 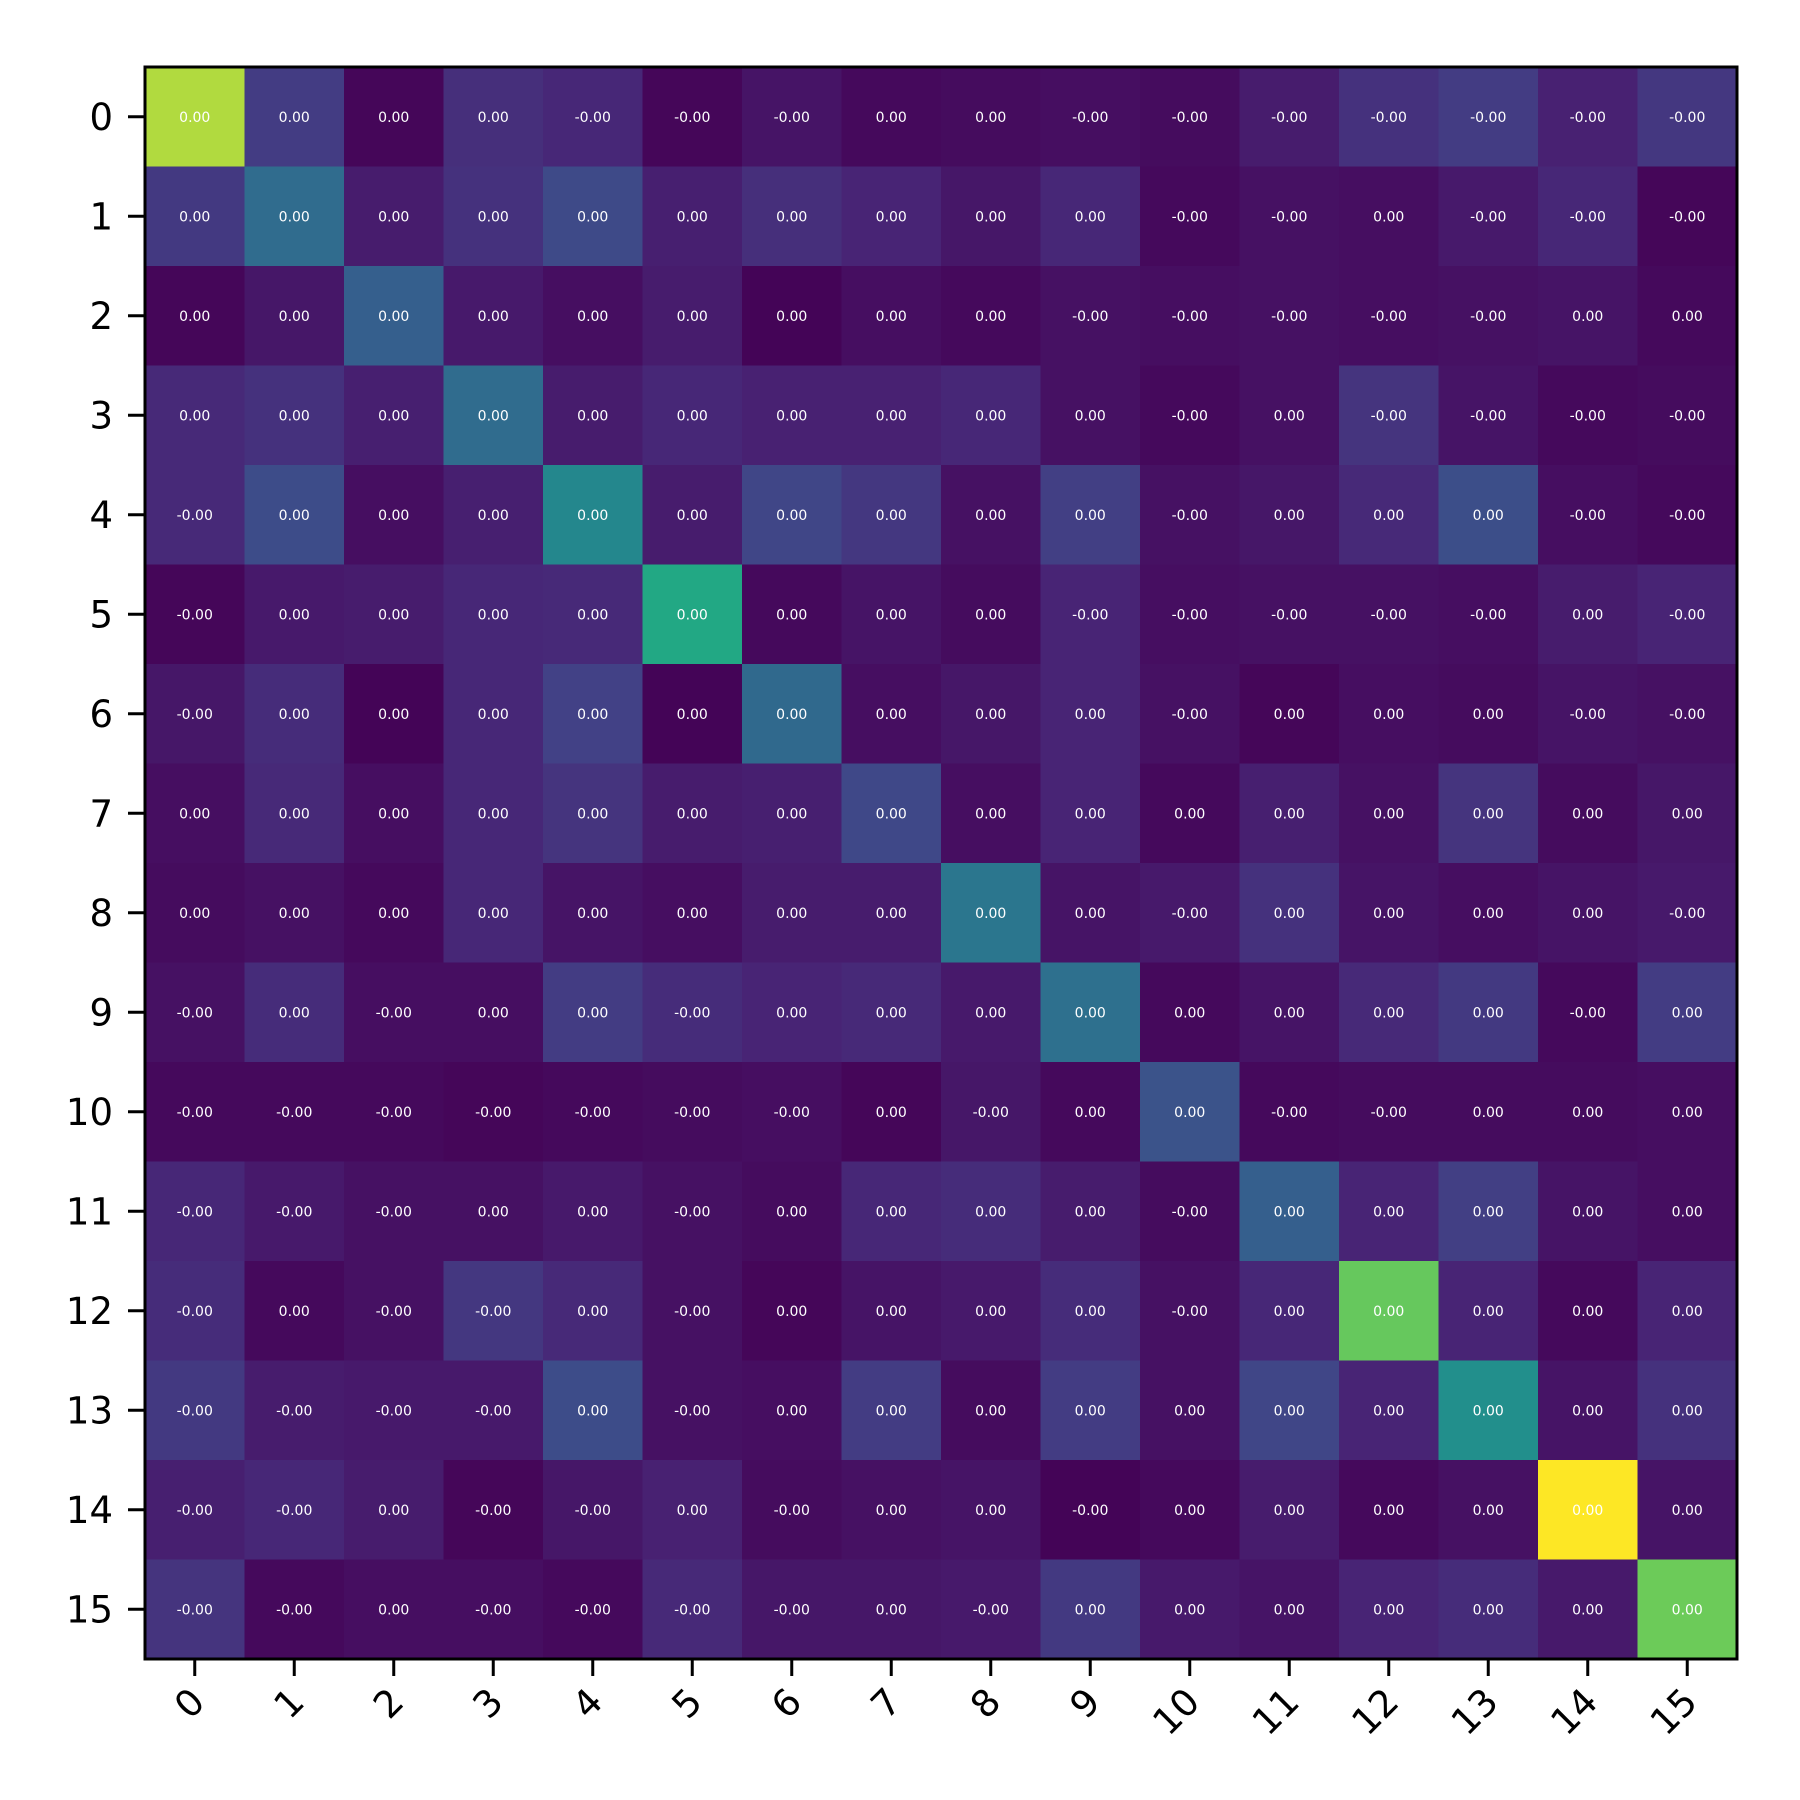 I want to click on x-tick-label: 4, so click(x=587, y=1703).